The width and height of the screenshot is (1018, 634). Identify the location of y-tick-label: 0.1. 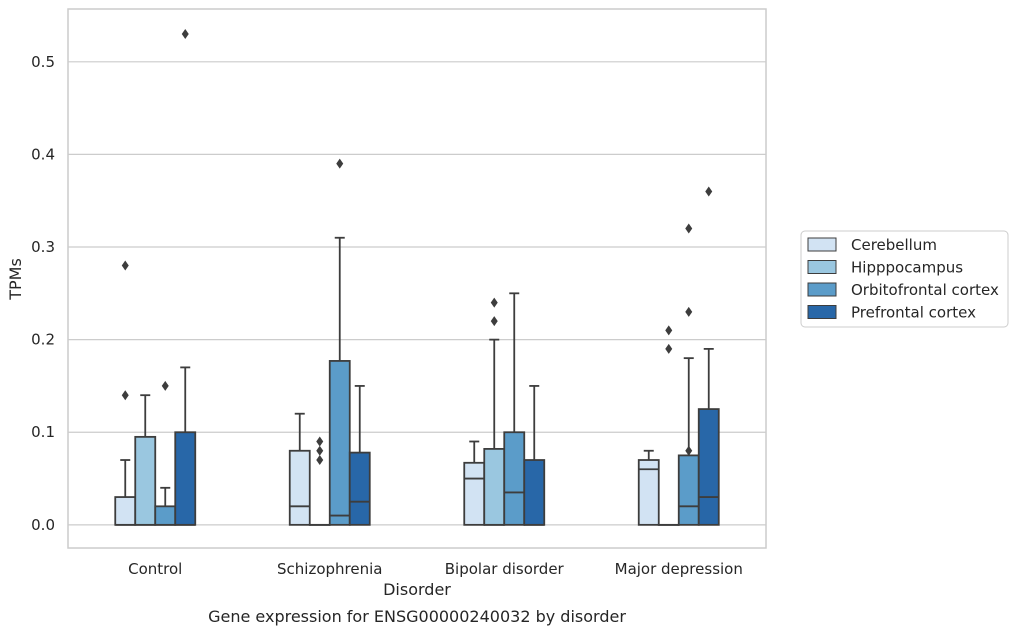
(43, 432).